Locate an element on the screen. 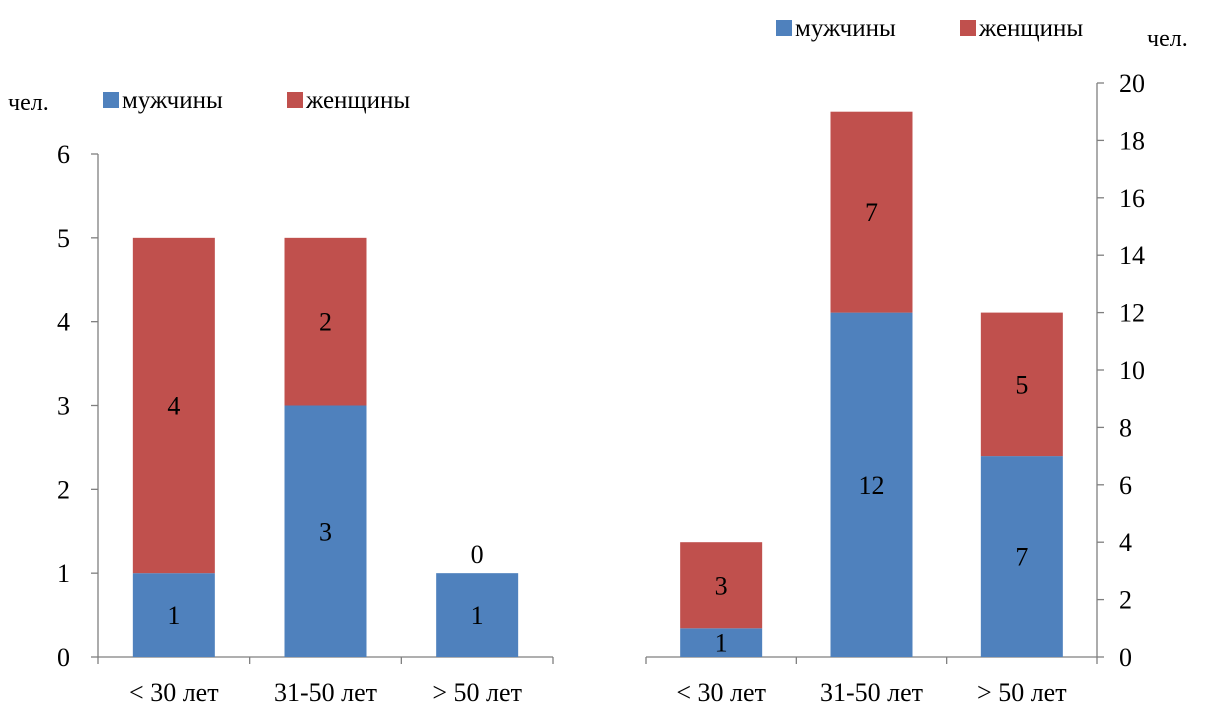 Image resolution: width=1210 pixels, height=707 pixels. right-y-tick-label: 10 is located at coordinates (1132, 370).